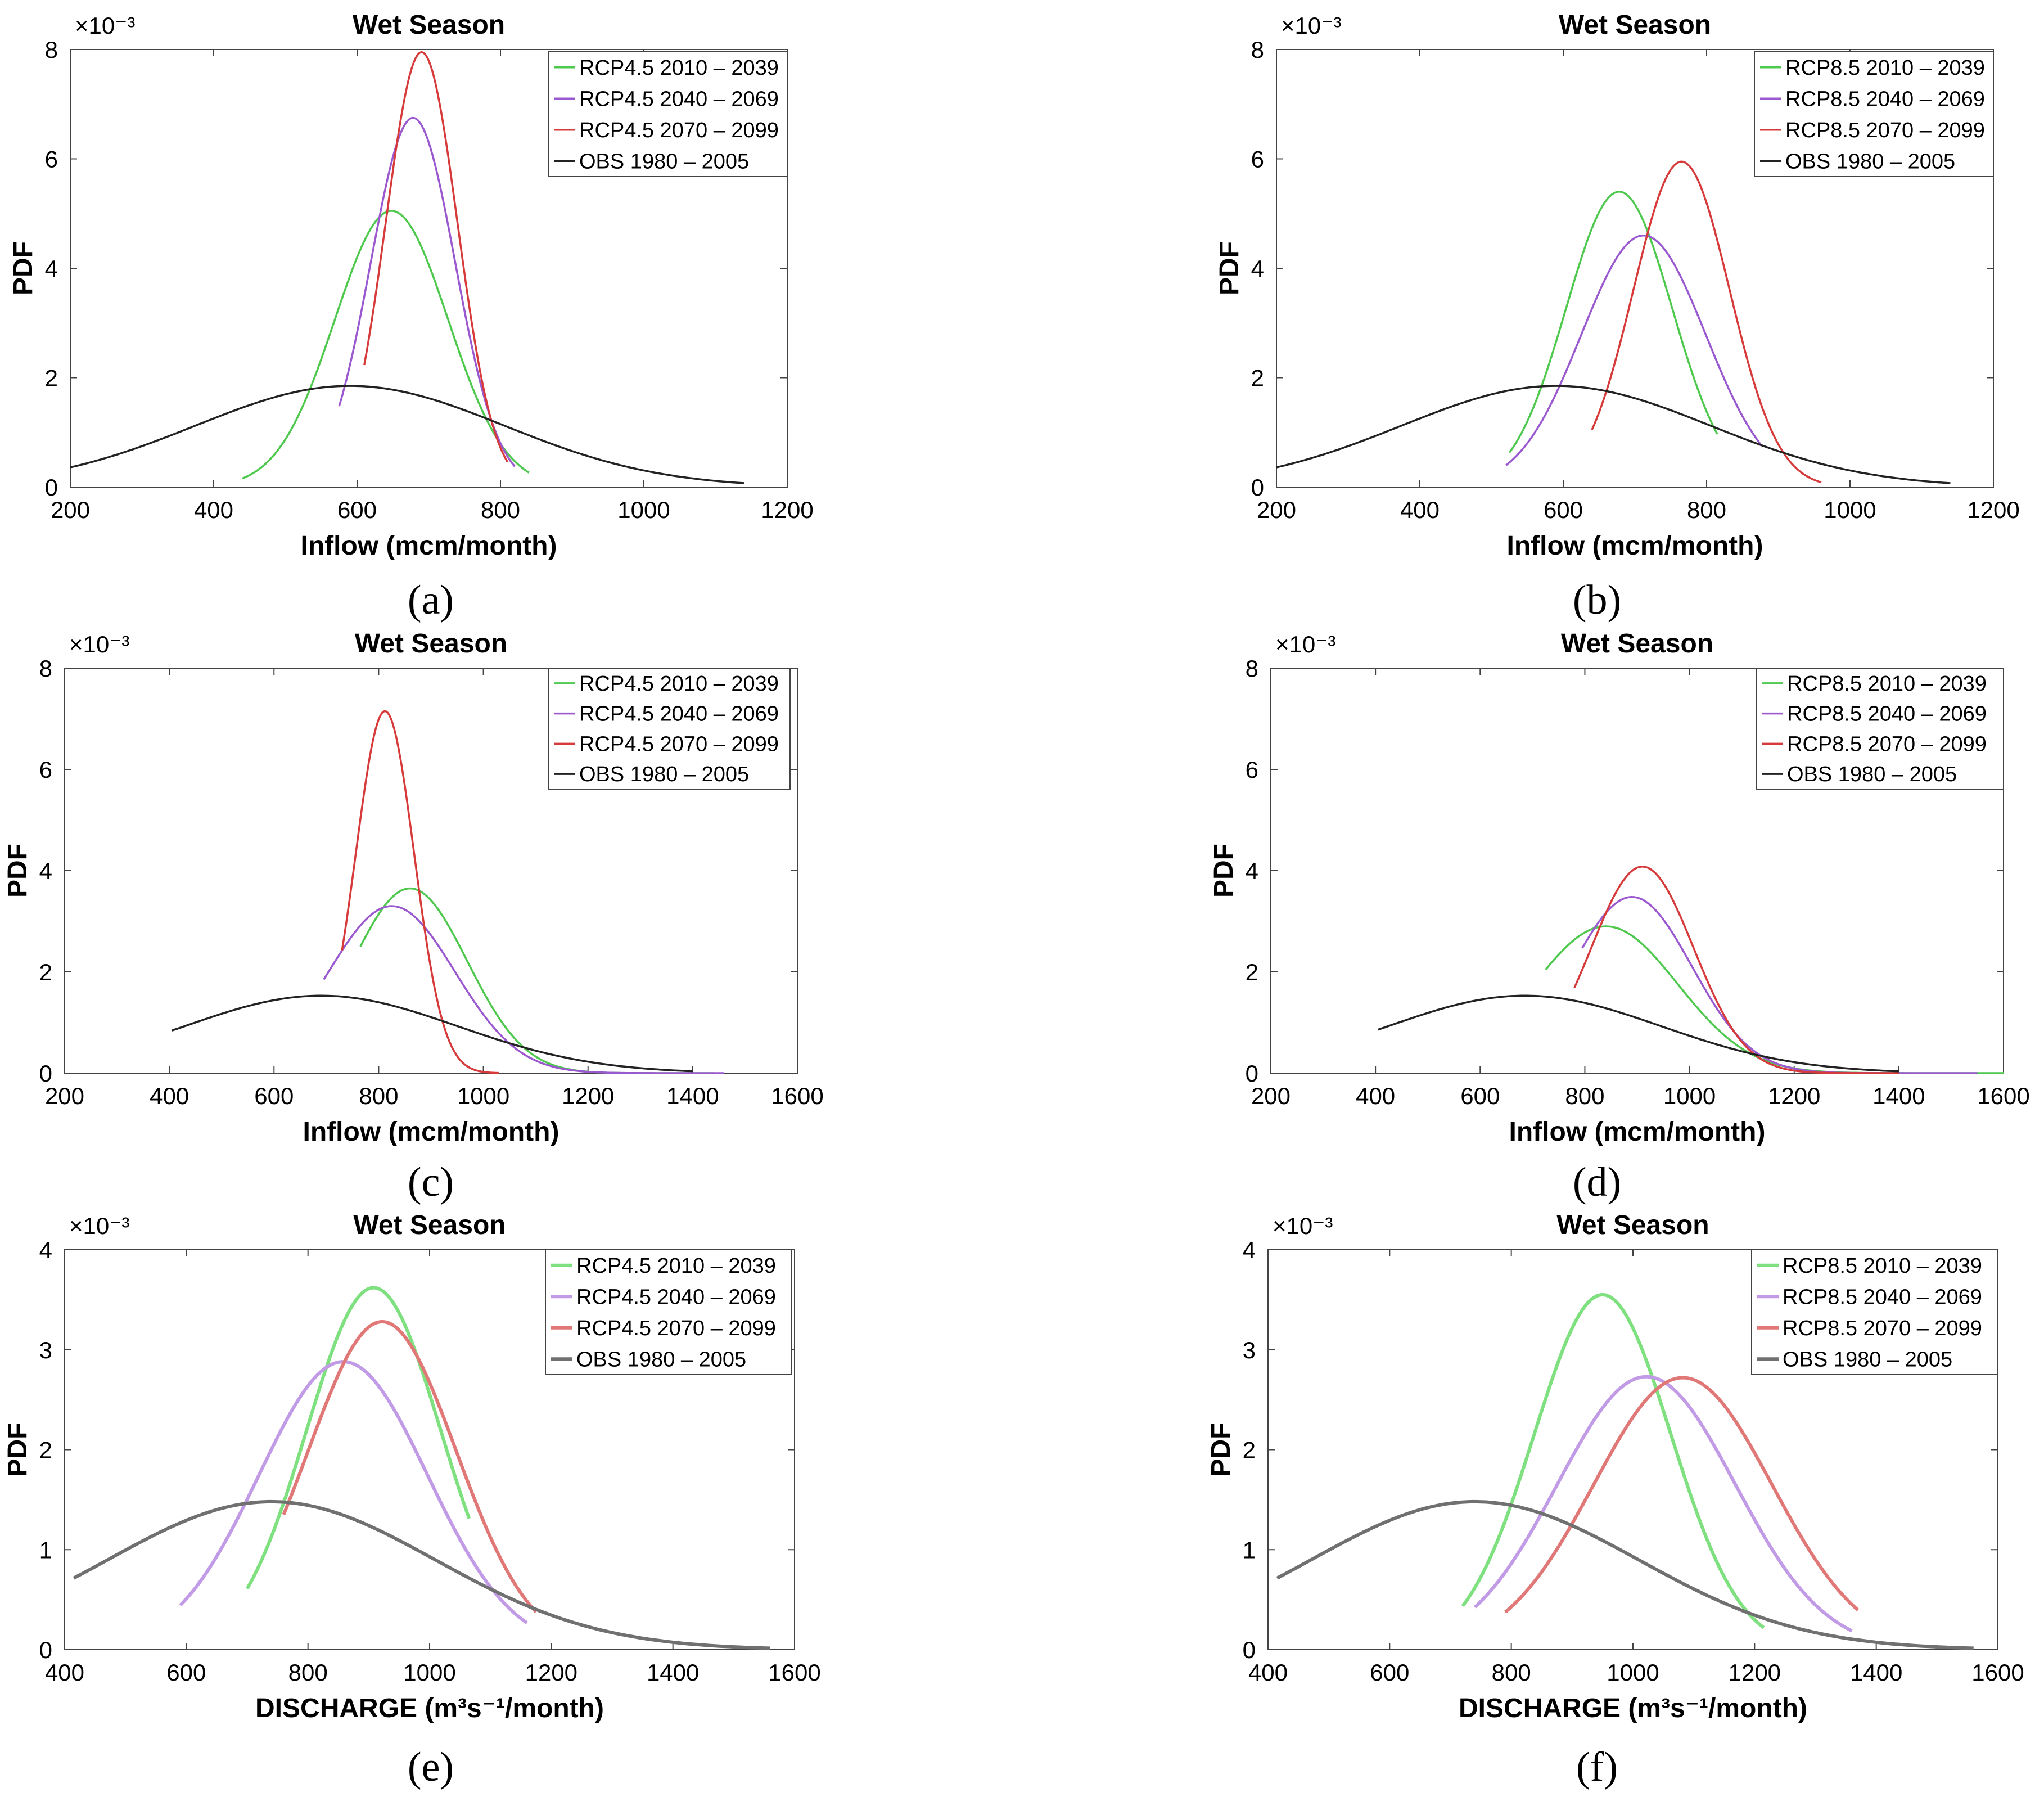  What do you see at coordinates (1887, 744) in the screenshot?
I see `legend-entry: RCP8.5 2070 – 2099` at bounding box center [1887, 744].